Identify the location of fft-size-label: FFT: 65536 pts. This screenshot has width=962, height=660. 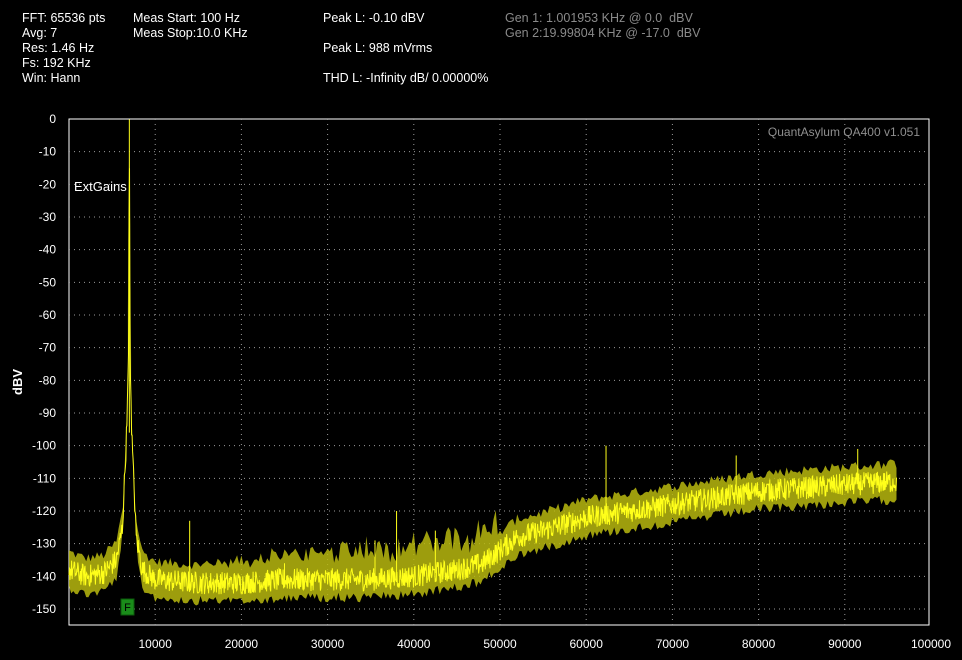
(64, 18).